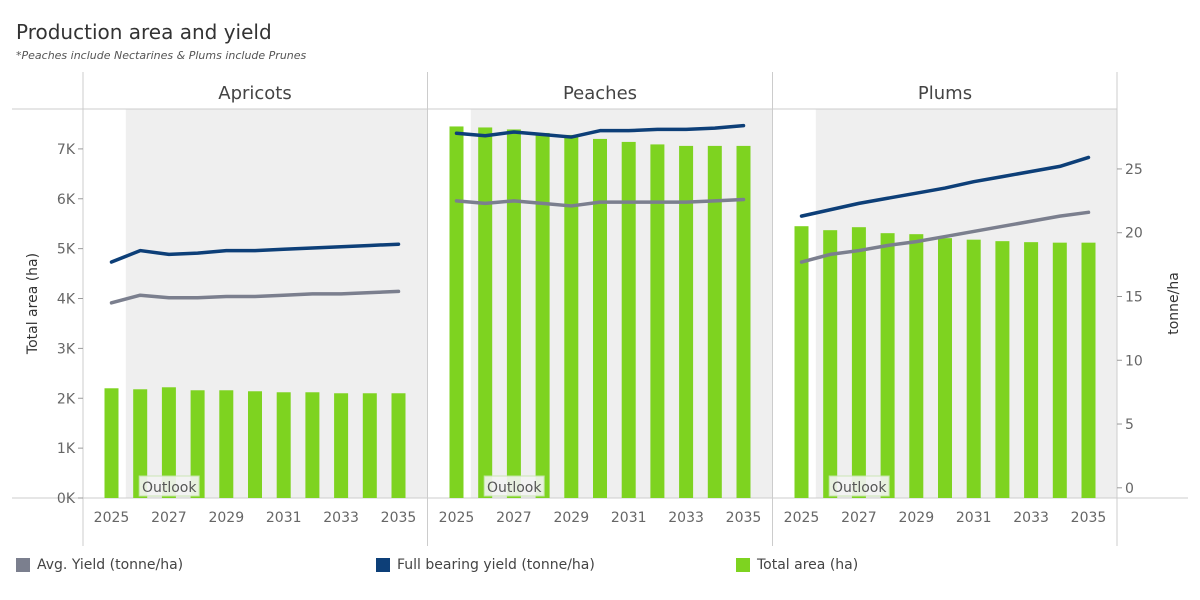 The width and height of the screenshot is (1200, 600). What do you see at coordinates (1129, 489) in the screenshot?
I see `y-right-tick-label: 0` at bounding box center [1129, 489].